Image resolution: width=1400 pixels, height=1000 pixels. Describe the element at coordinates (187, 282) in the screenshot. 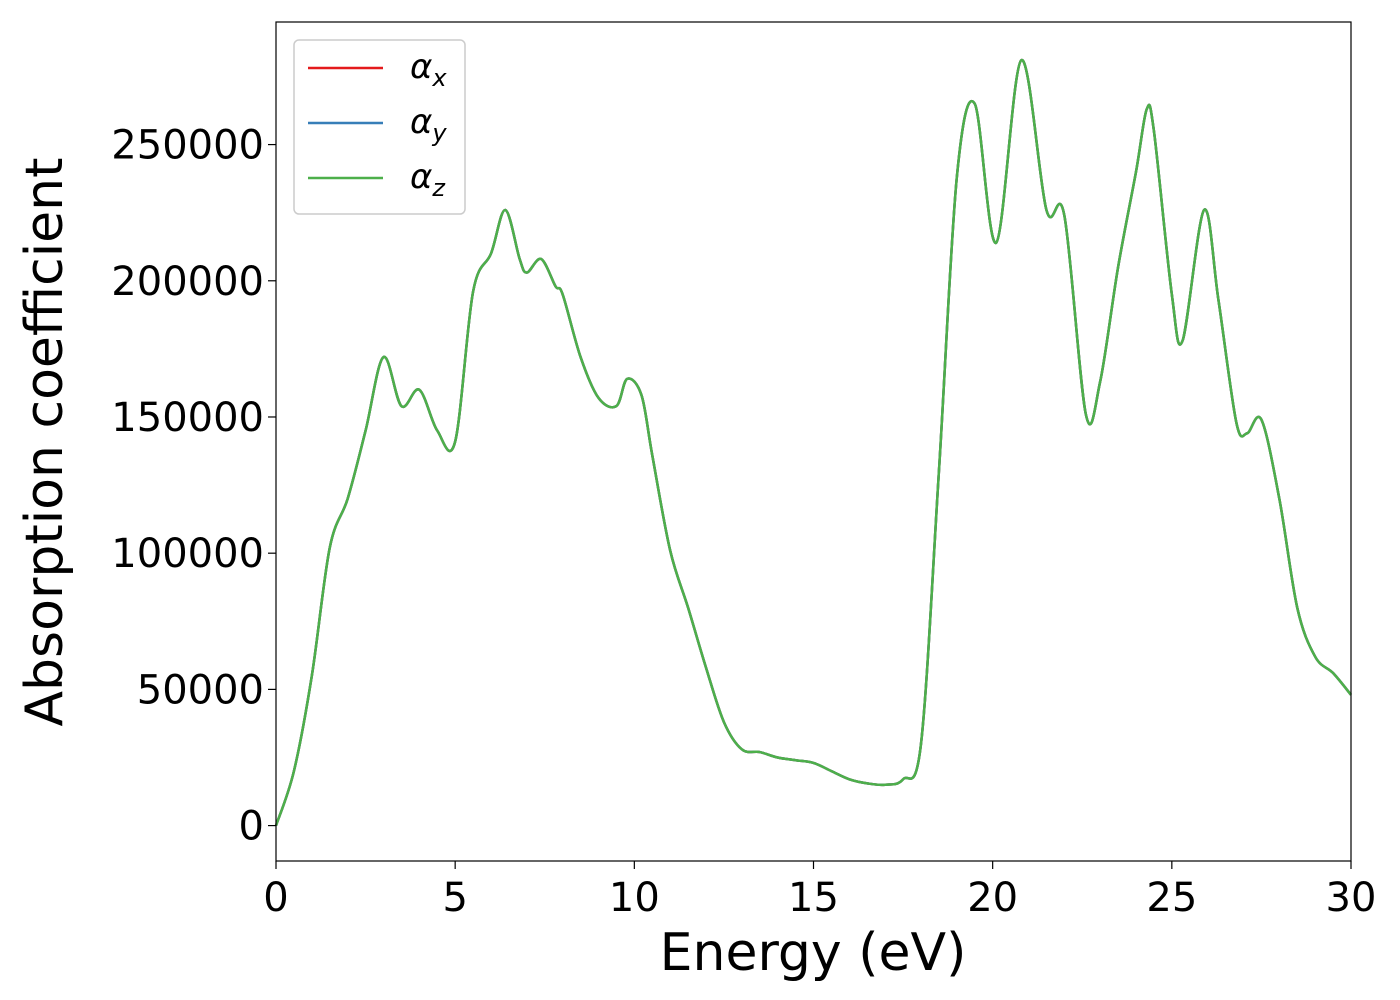

I see `y-tick-label: 200000` at that location.